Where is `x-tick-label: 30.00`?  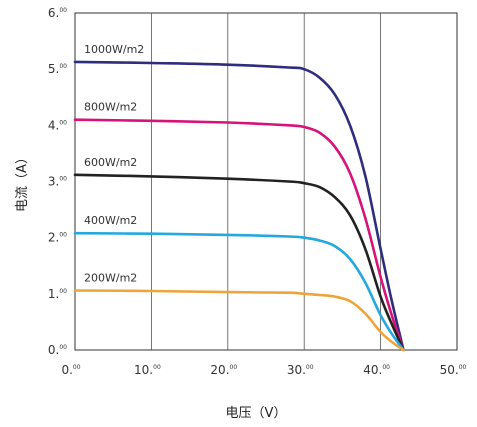
x-tick-label: 30.00 is located at coordinates (300, 370).